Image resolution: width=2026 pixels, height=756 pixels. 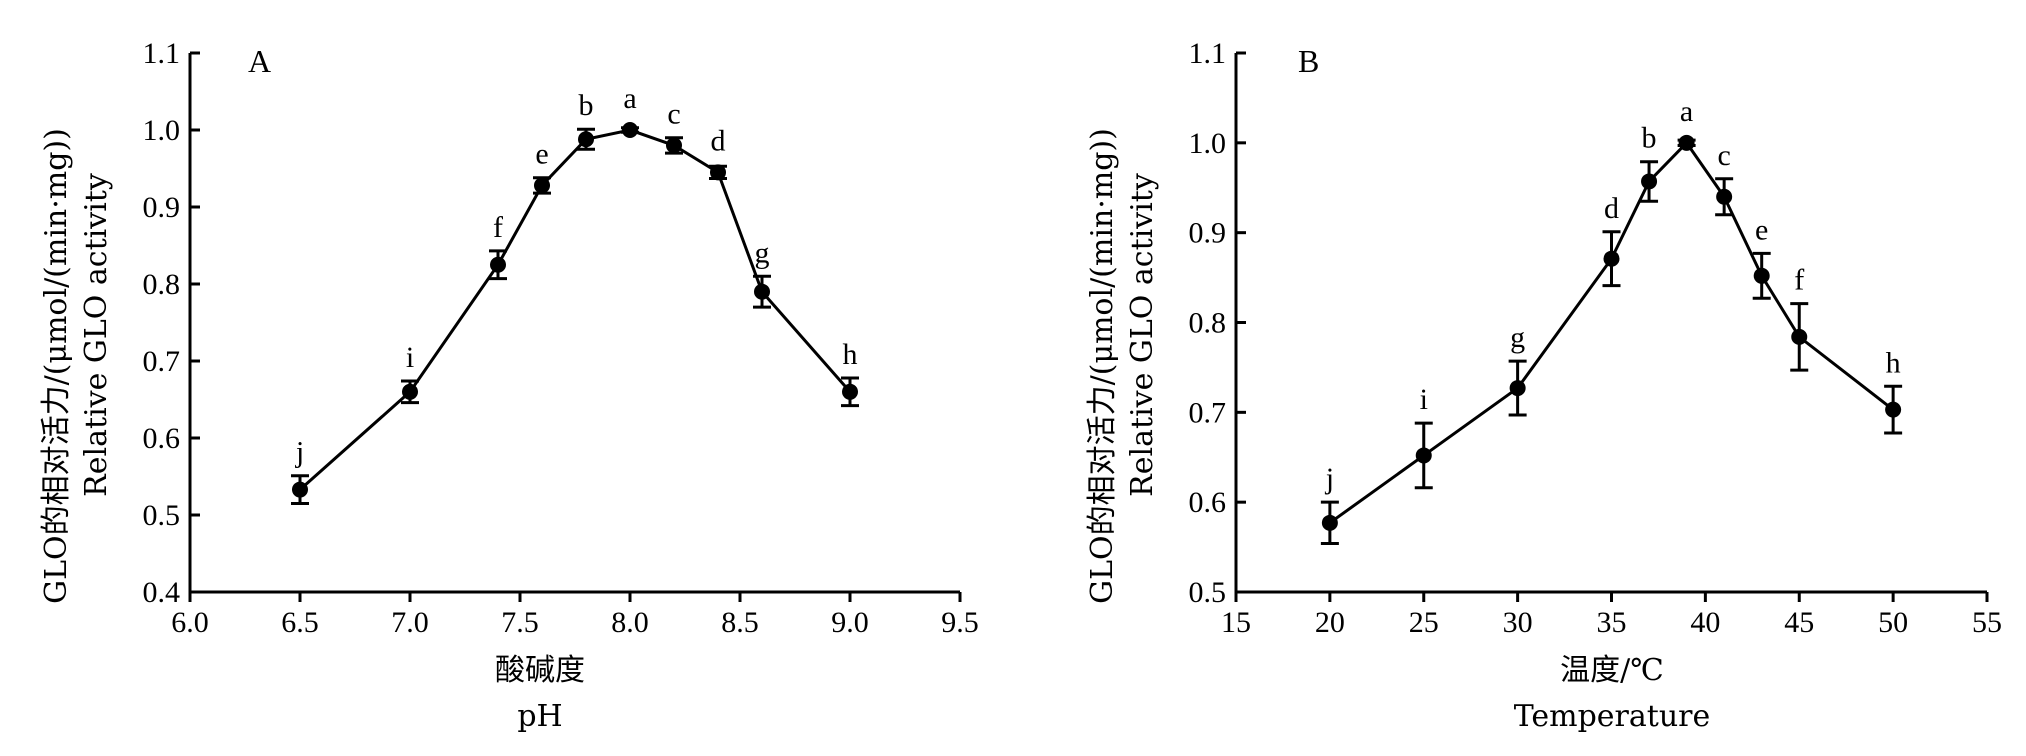 What do you see at coordinates (96, 335) in the screenshot?
I see `y-axis-title-en-a: Relative GLO activity` at bounding box center [96, 335].